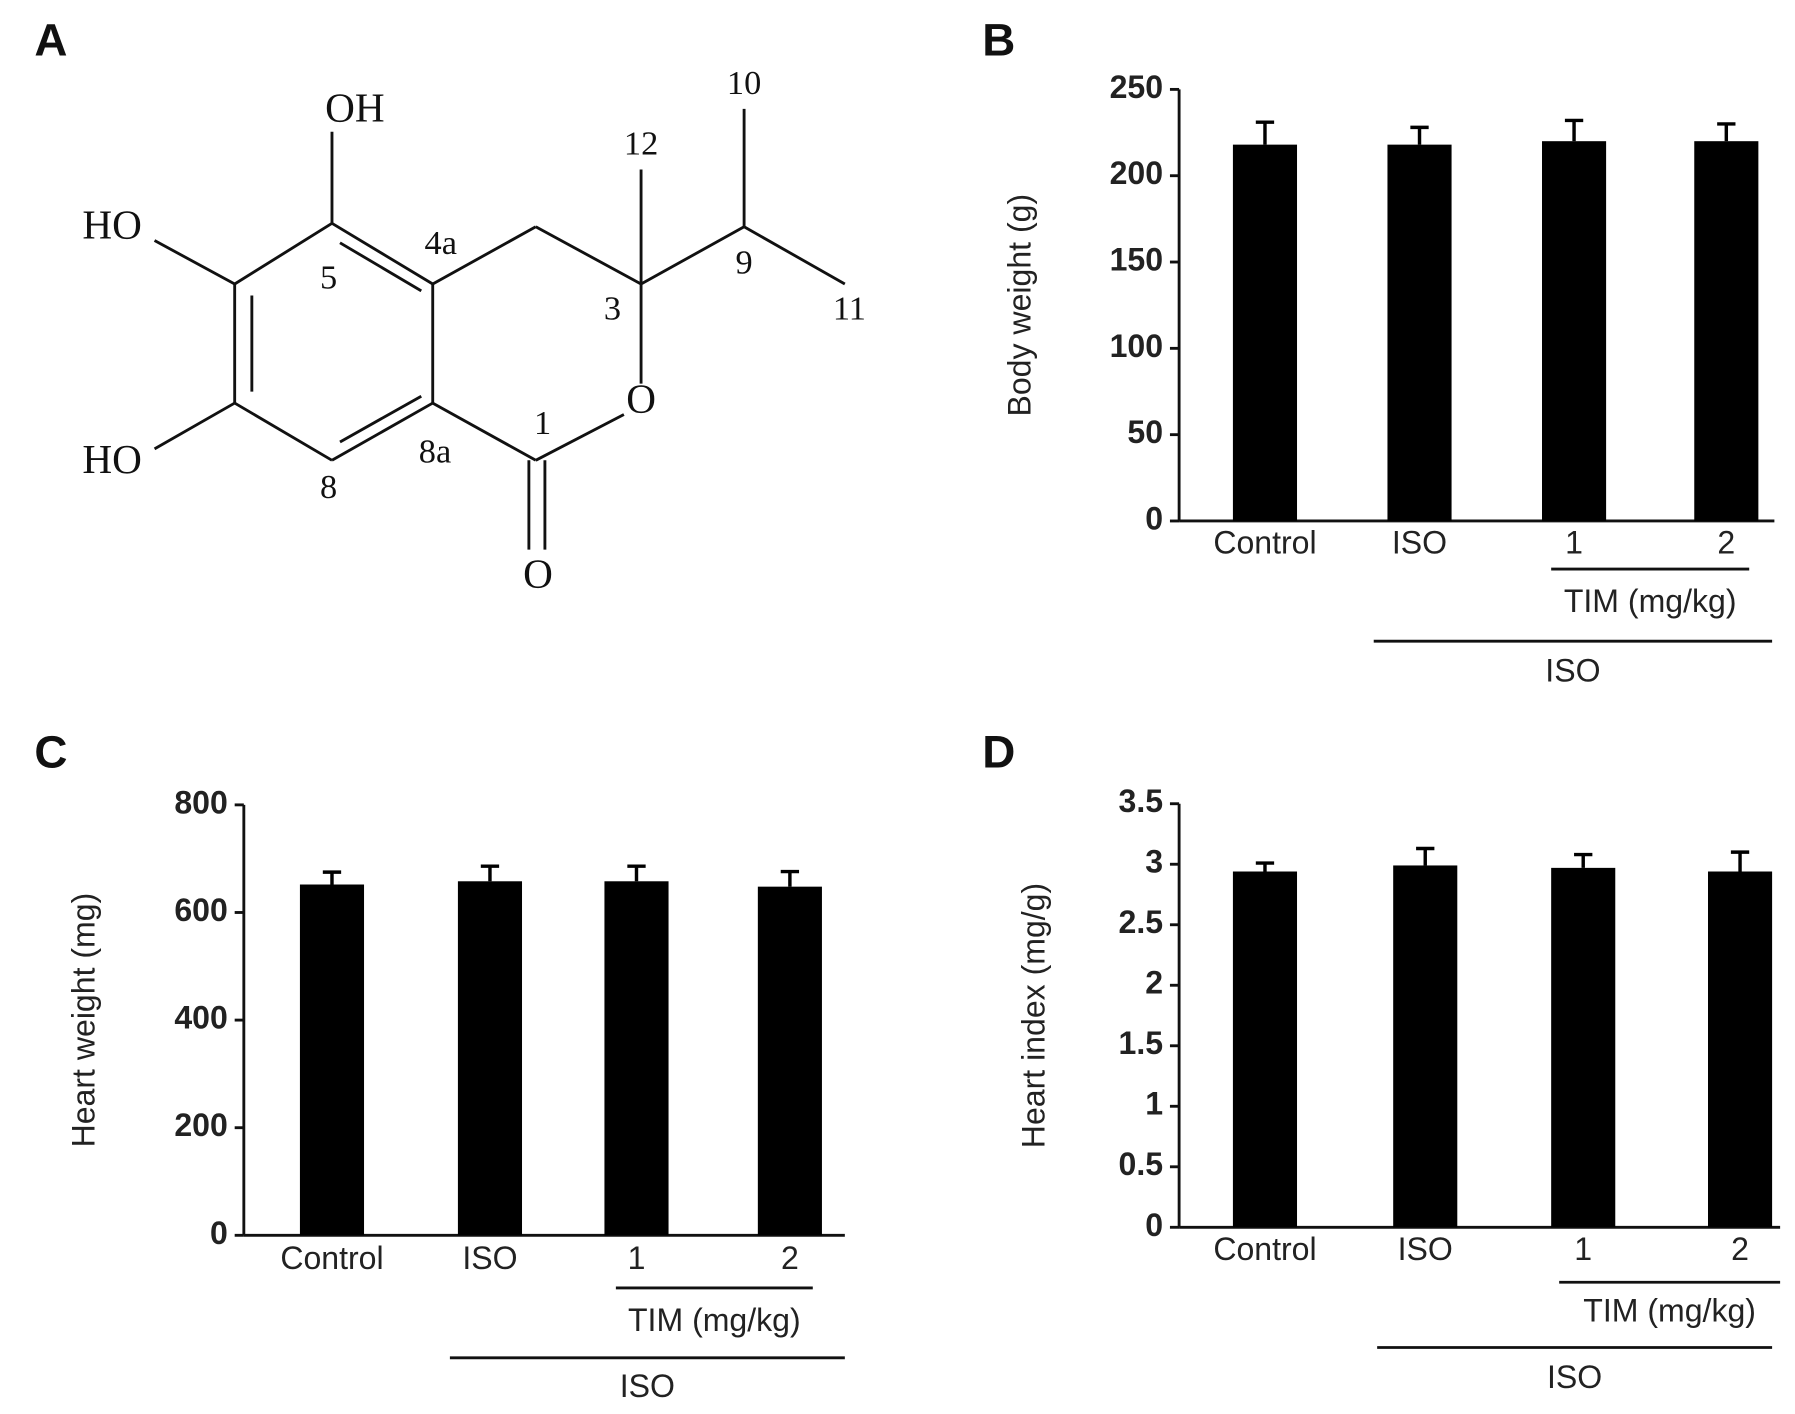 The image size is (1795, 1414). Describe the element at coordinates (1154, 1104) in the screenshot. I see `y-tick-label: 1` at that location.